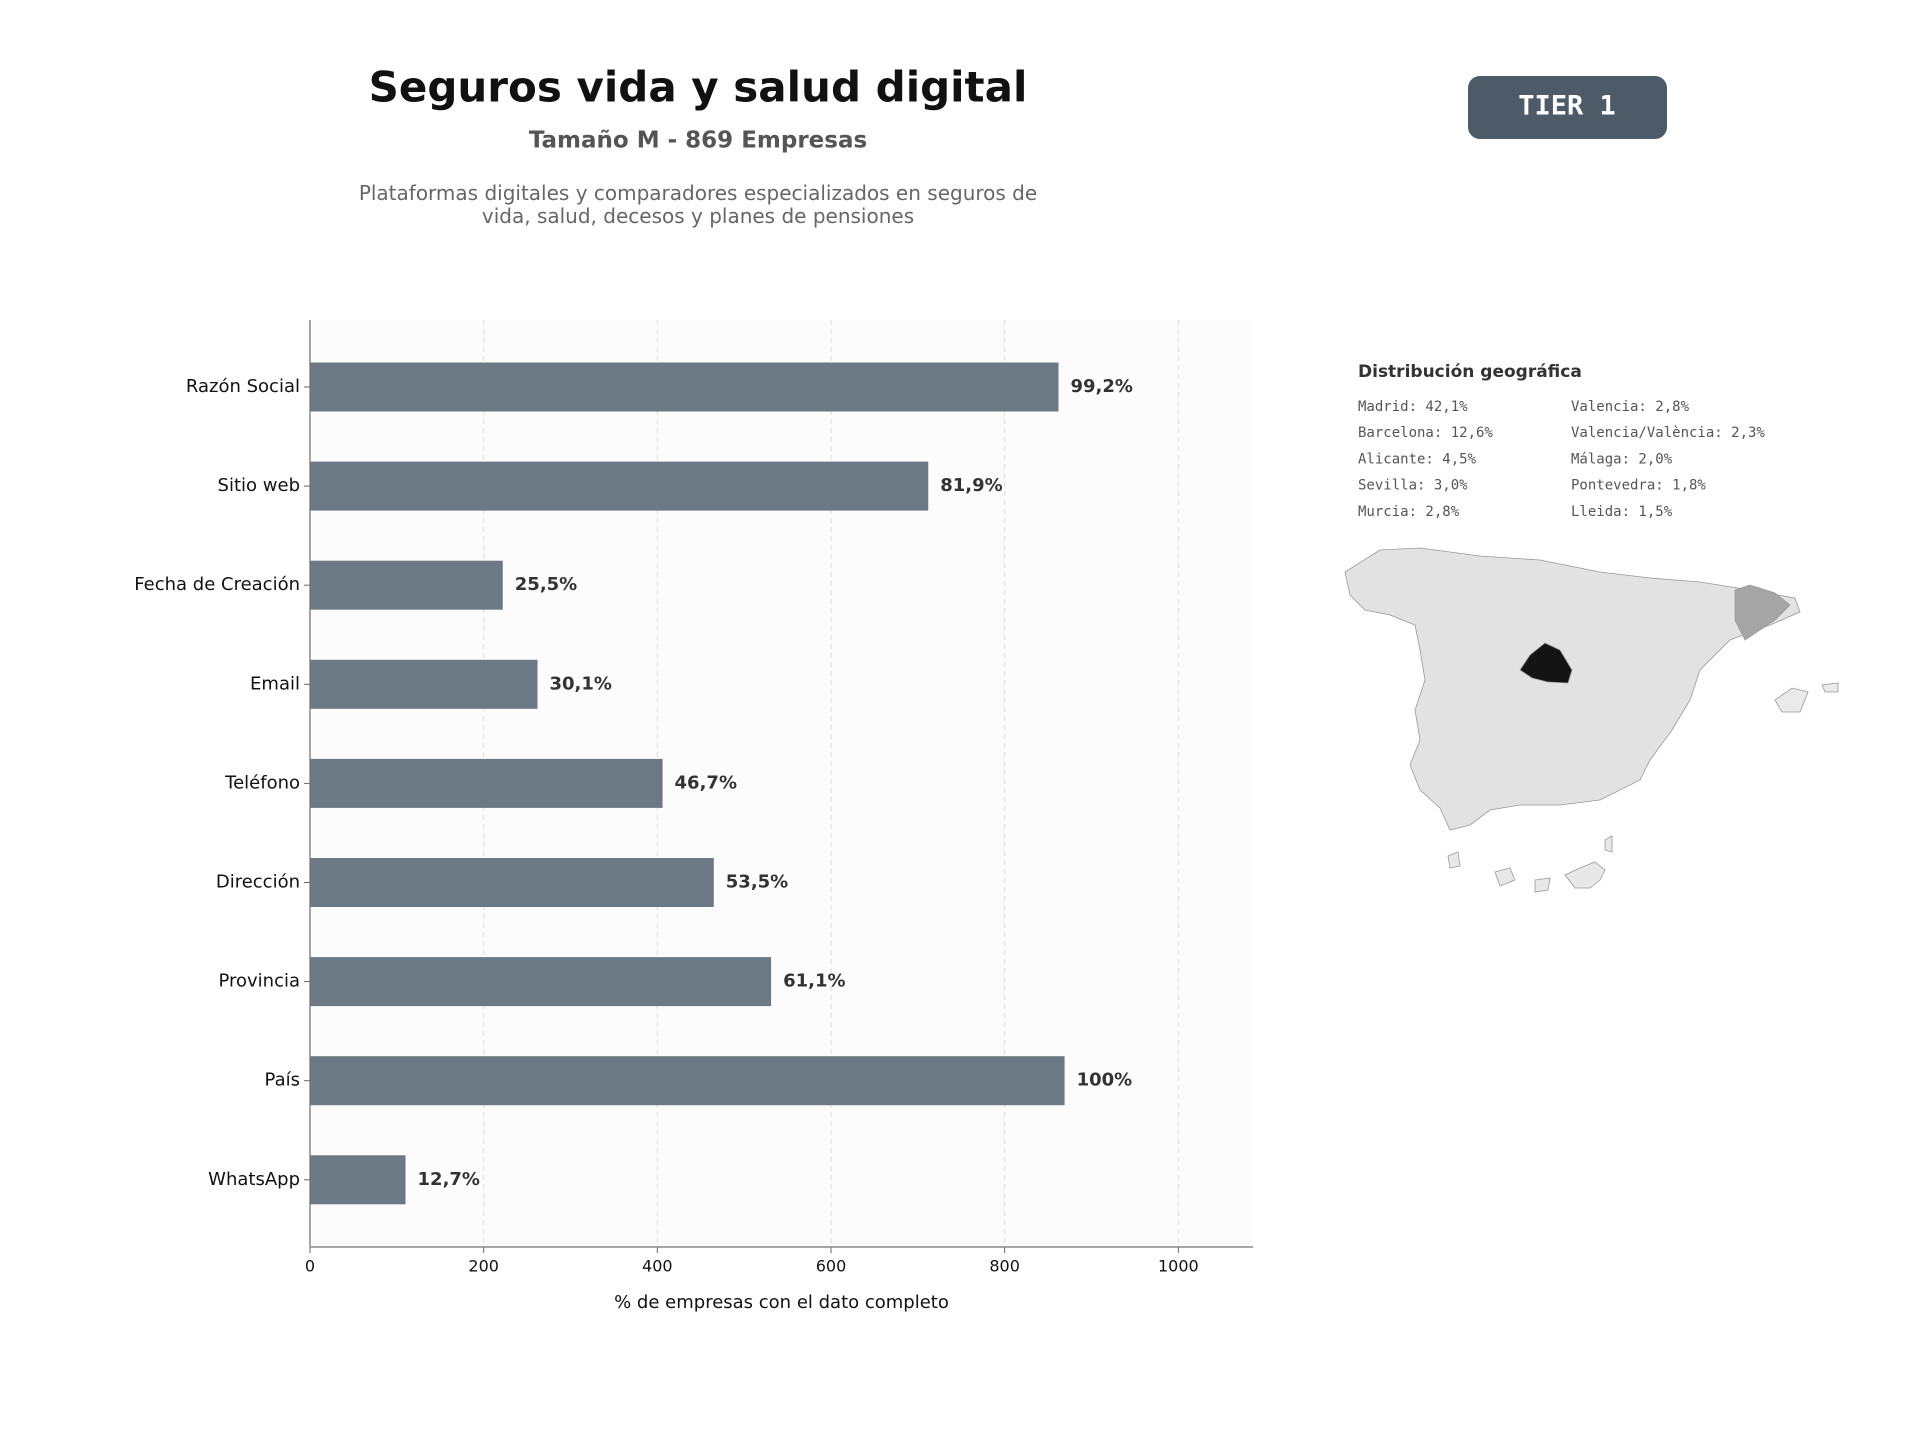  Describe the element at coordinates (1622, 459) in the screenshot. I see `geo-item: Málaga: 2,0%` at that location.